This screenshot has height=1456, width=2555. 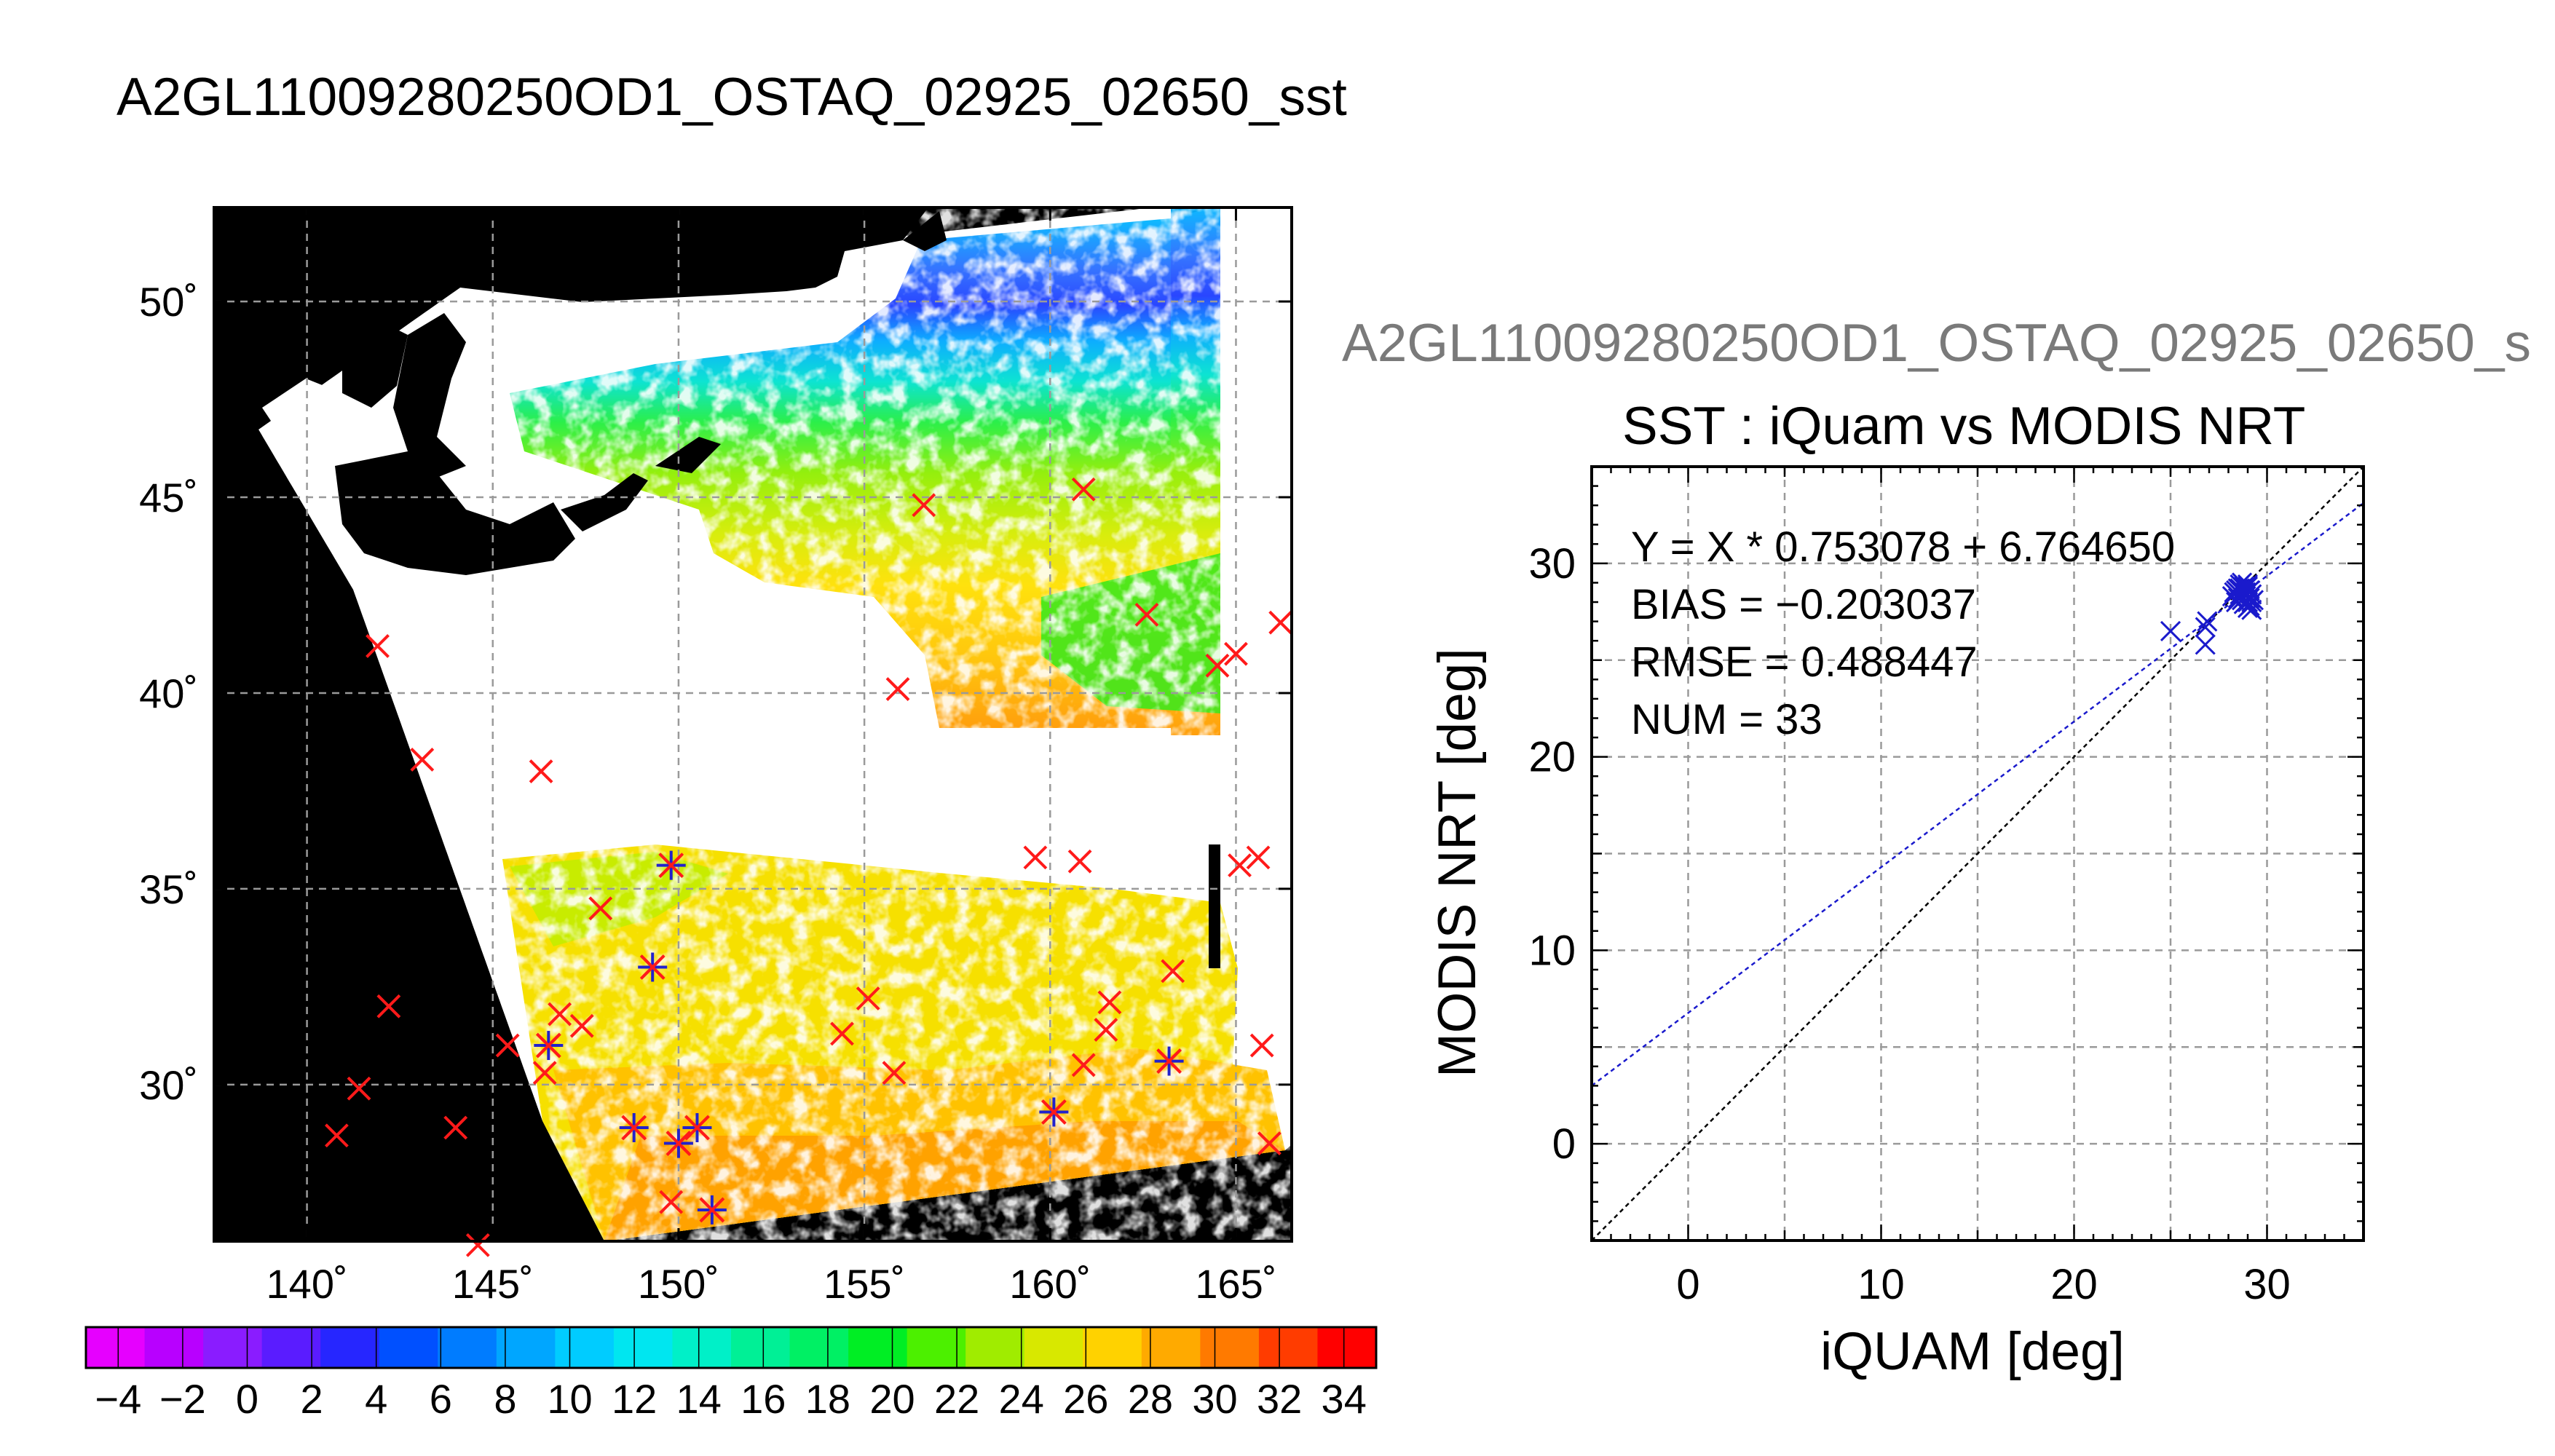 I want to click on colorbar-label: 0, so click(x=247, y=1399).